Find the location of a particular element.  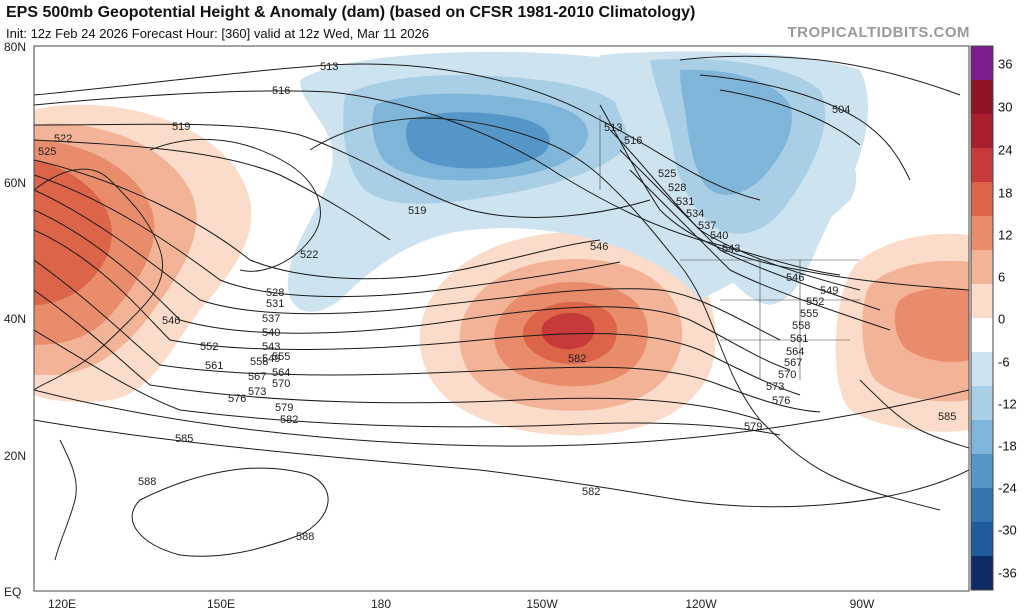

contour-label: 540 is located at coordinates (271, 333).